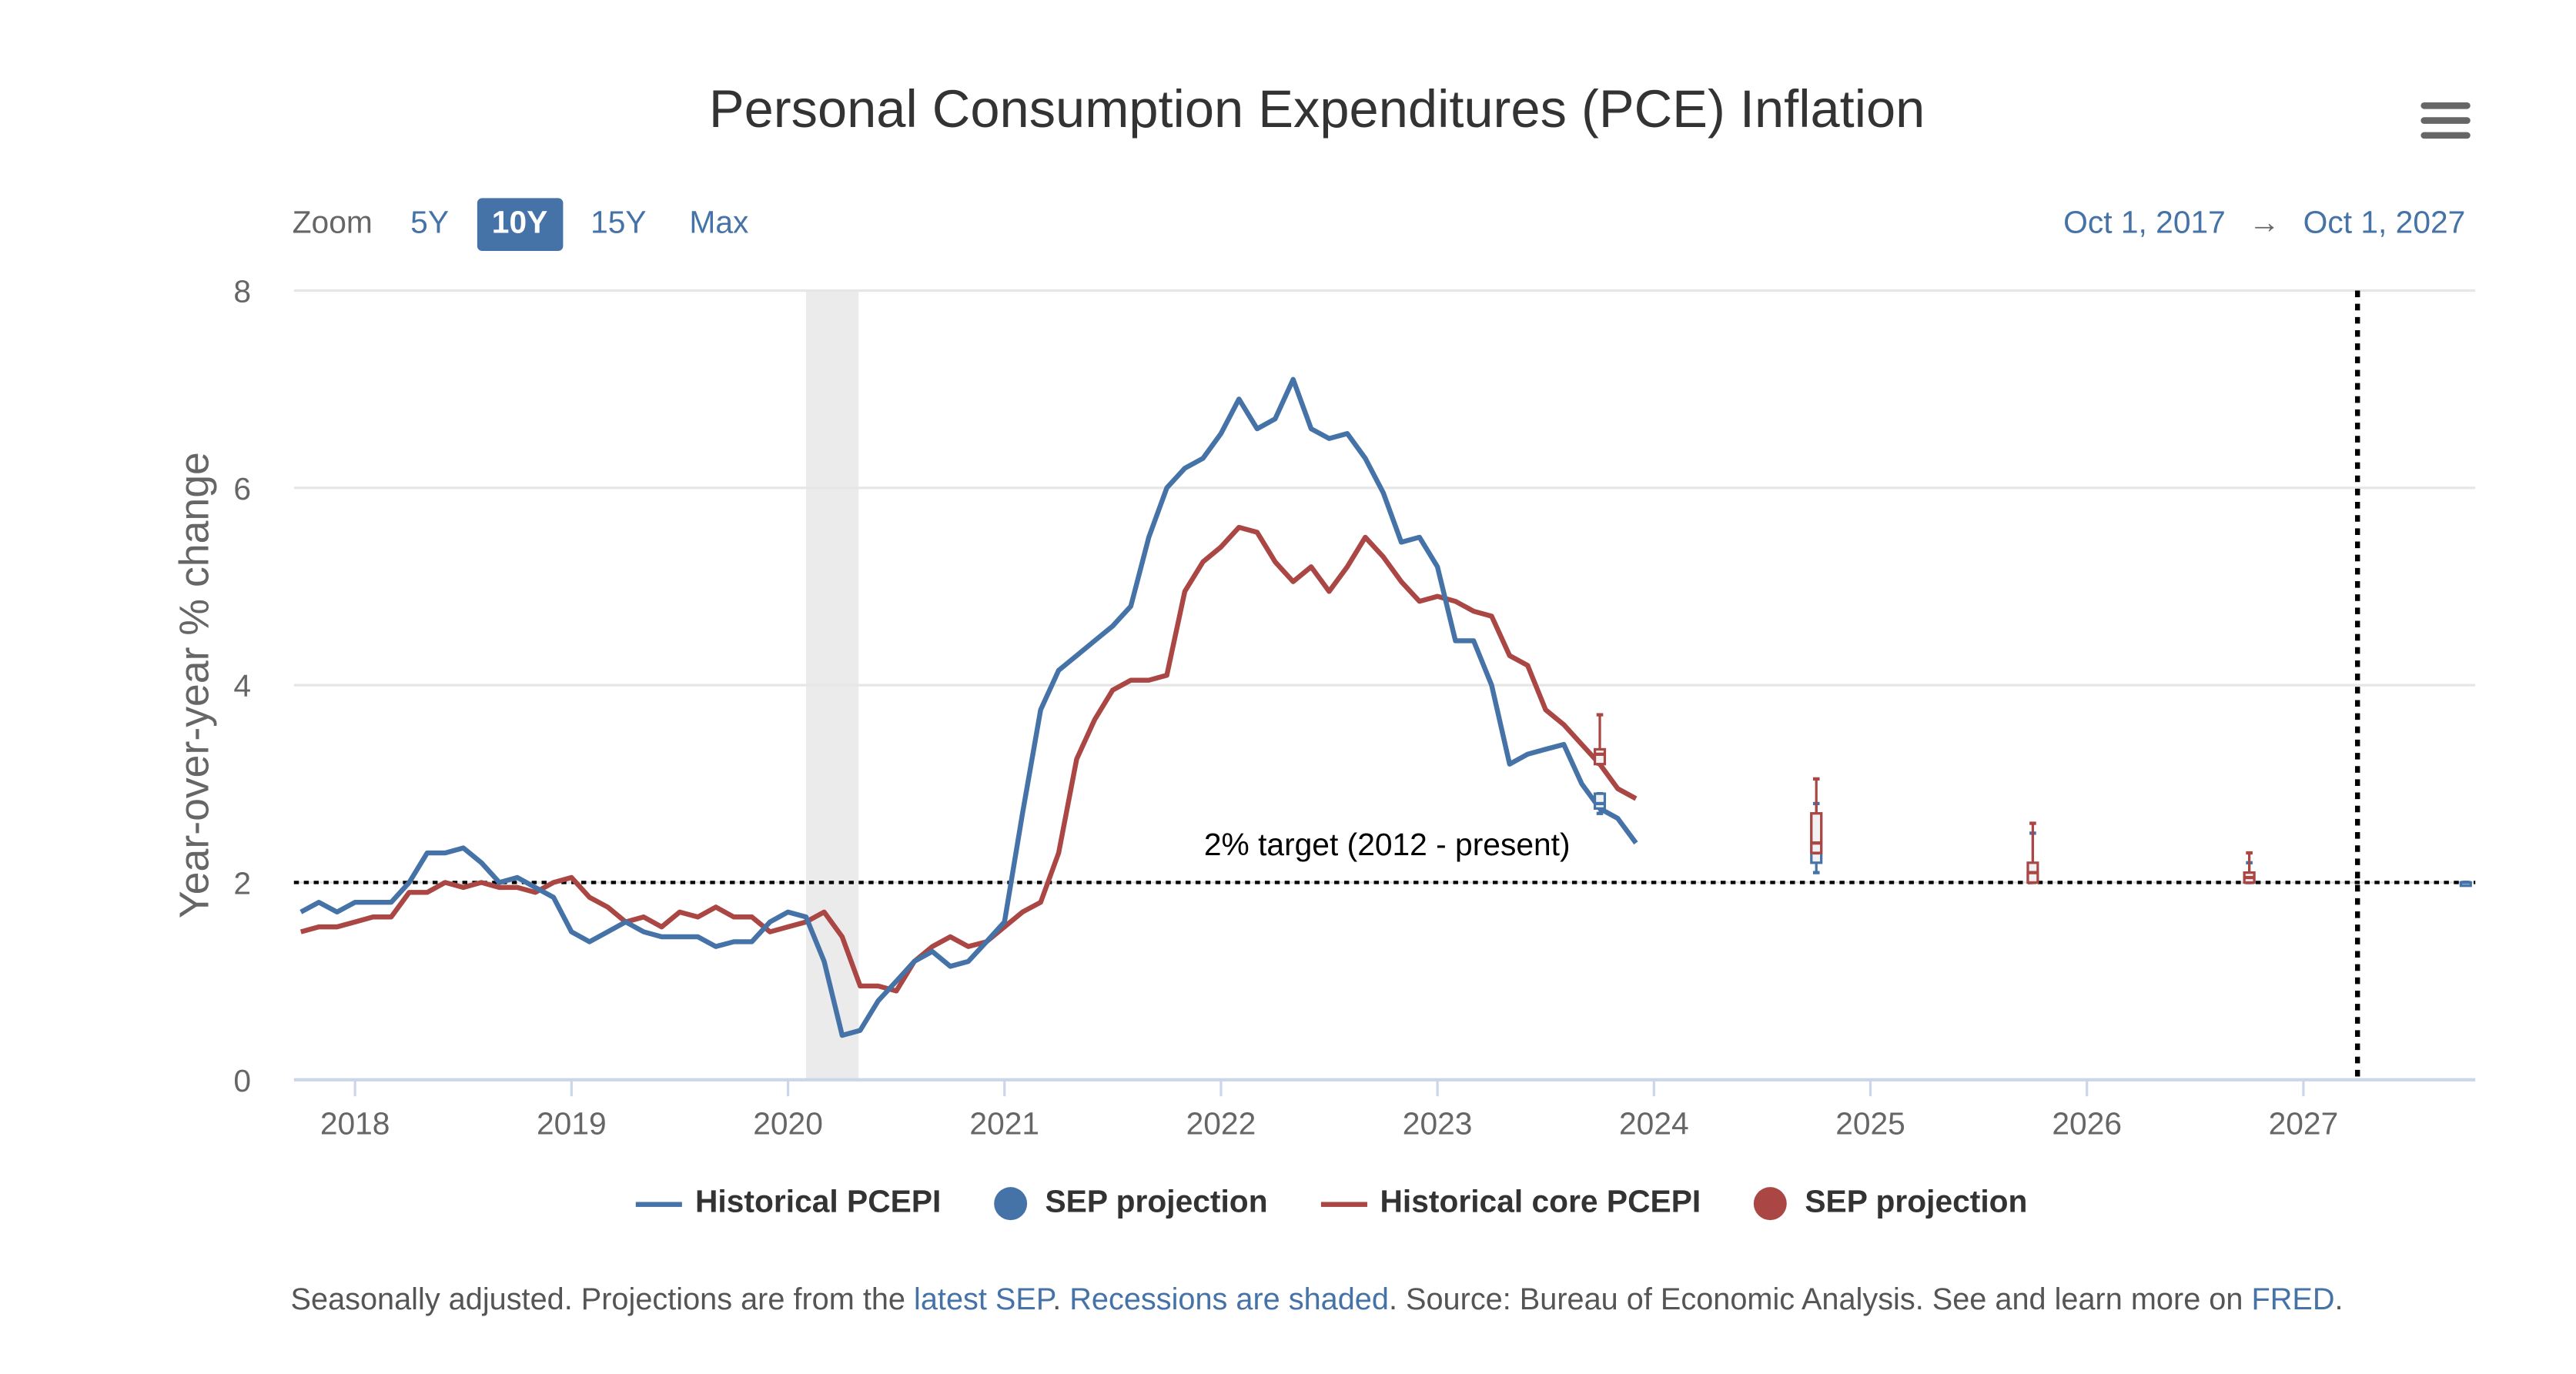 The image size is (2576, 1374). I want to click on x-tick-label: 2018, so click(355, 1124).